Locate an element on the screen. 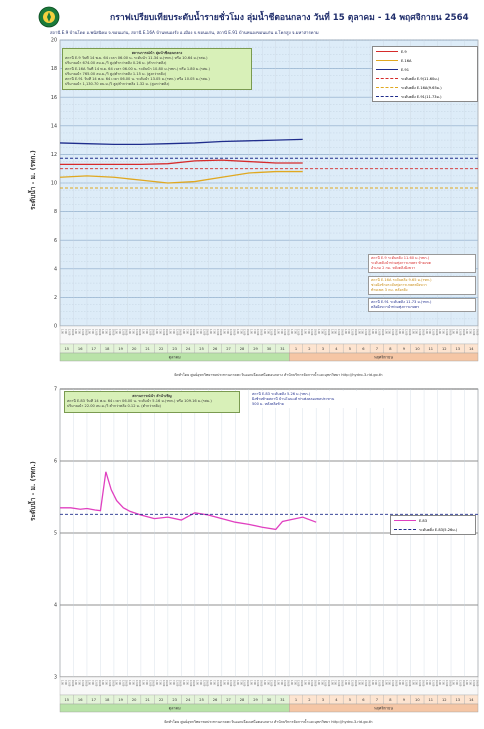  y-tick-label: 5 is located at coordinates (55, 534).